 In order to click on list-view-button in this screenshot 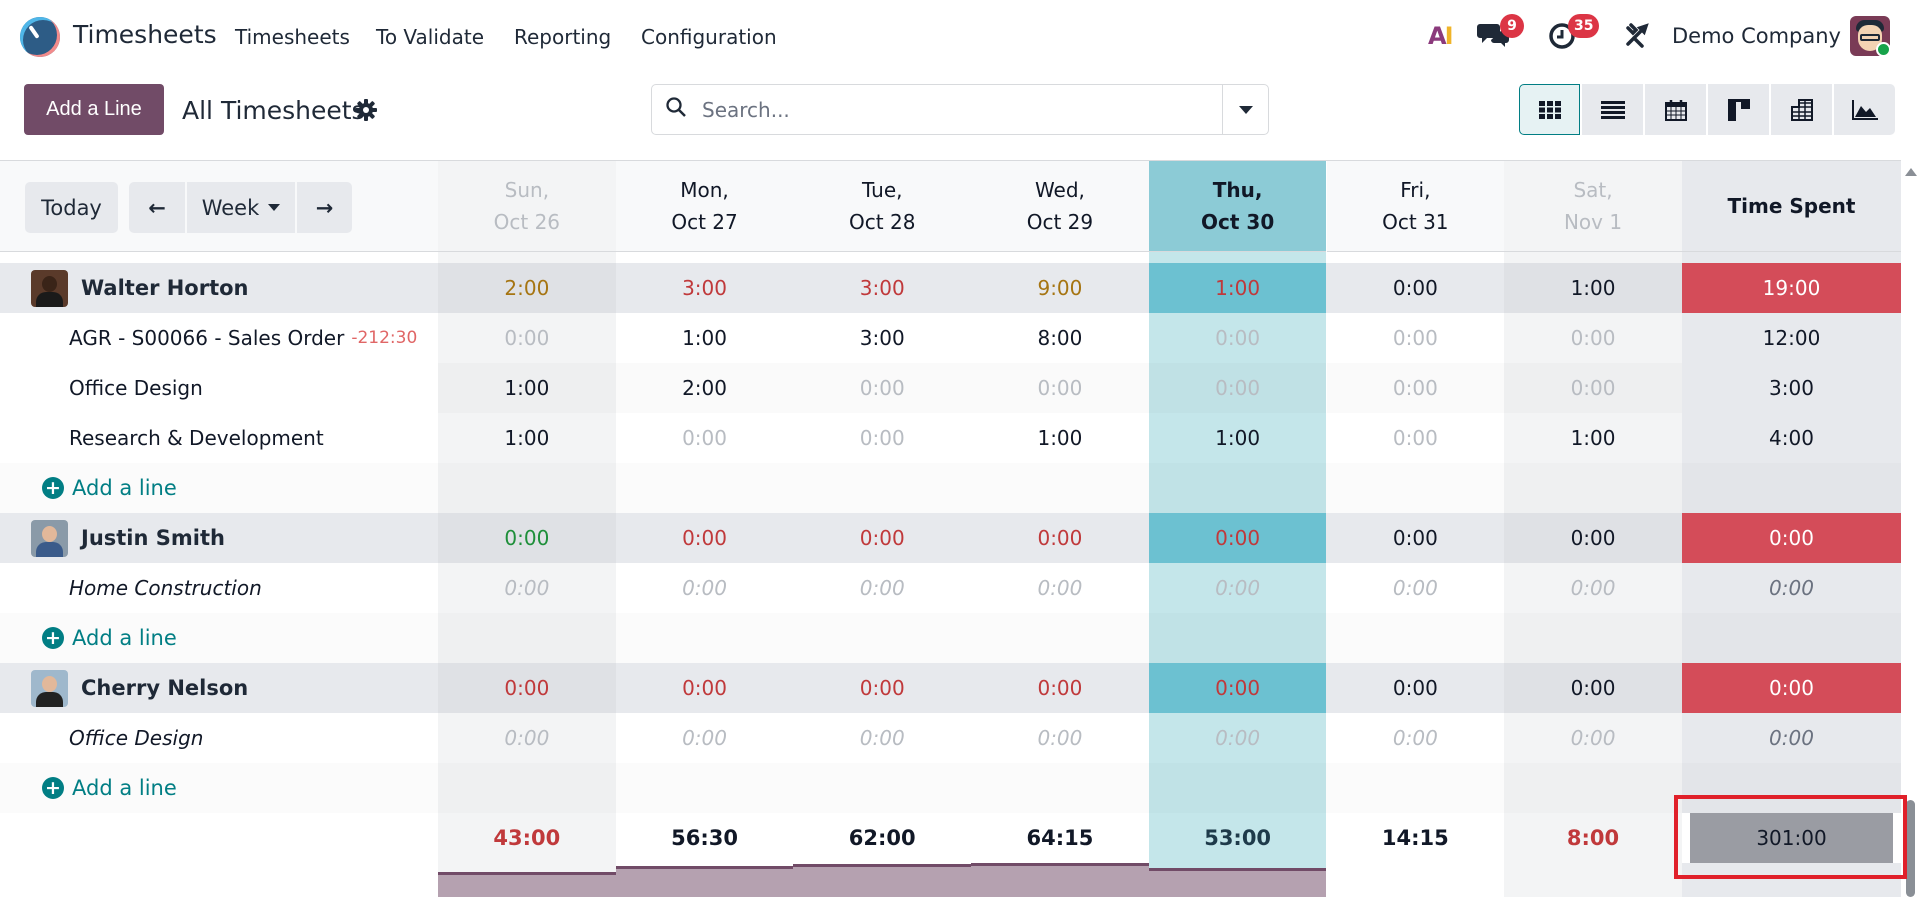, I will do `click(1612, 109)`.